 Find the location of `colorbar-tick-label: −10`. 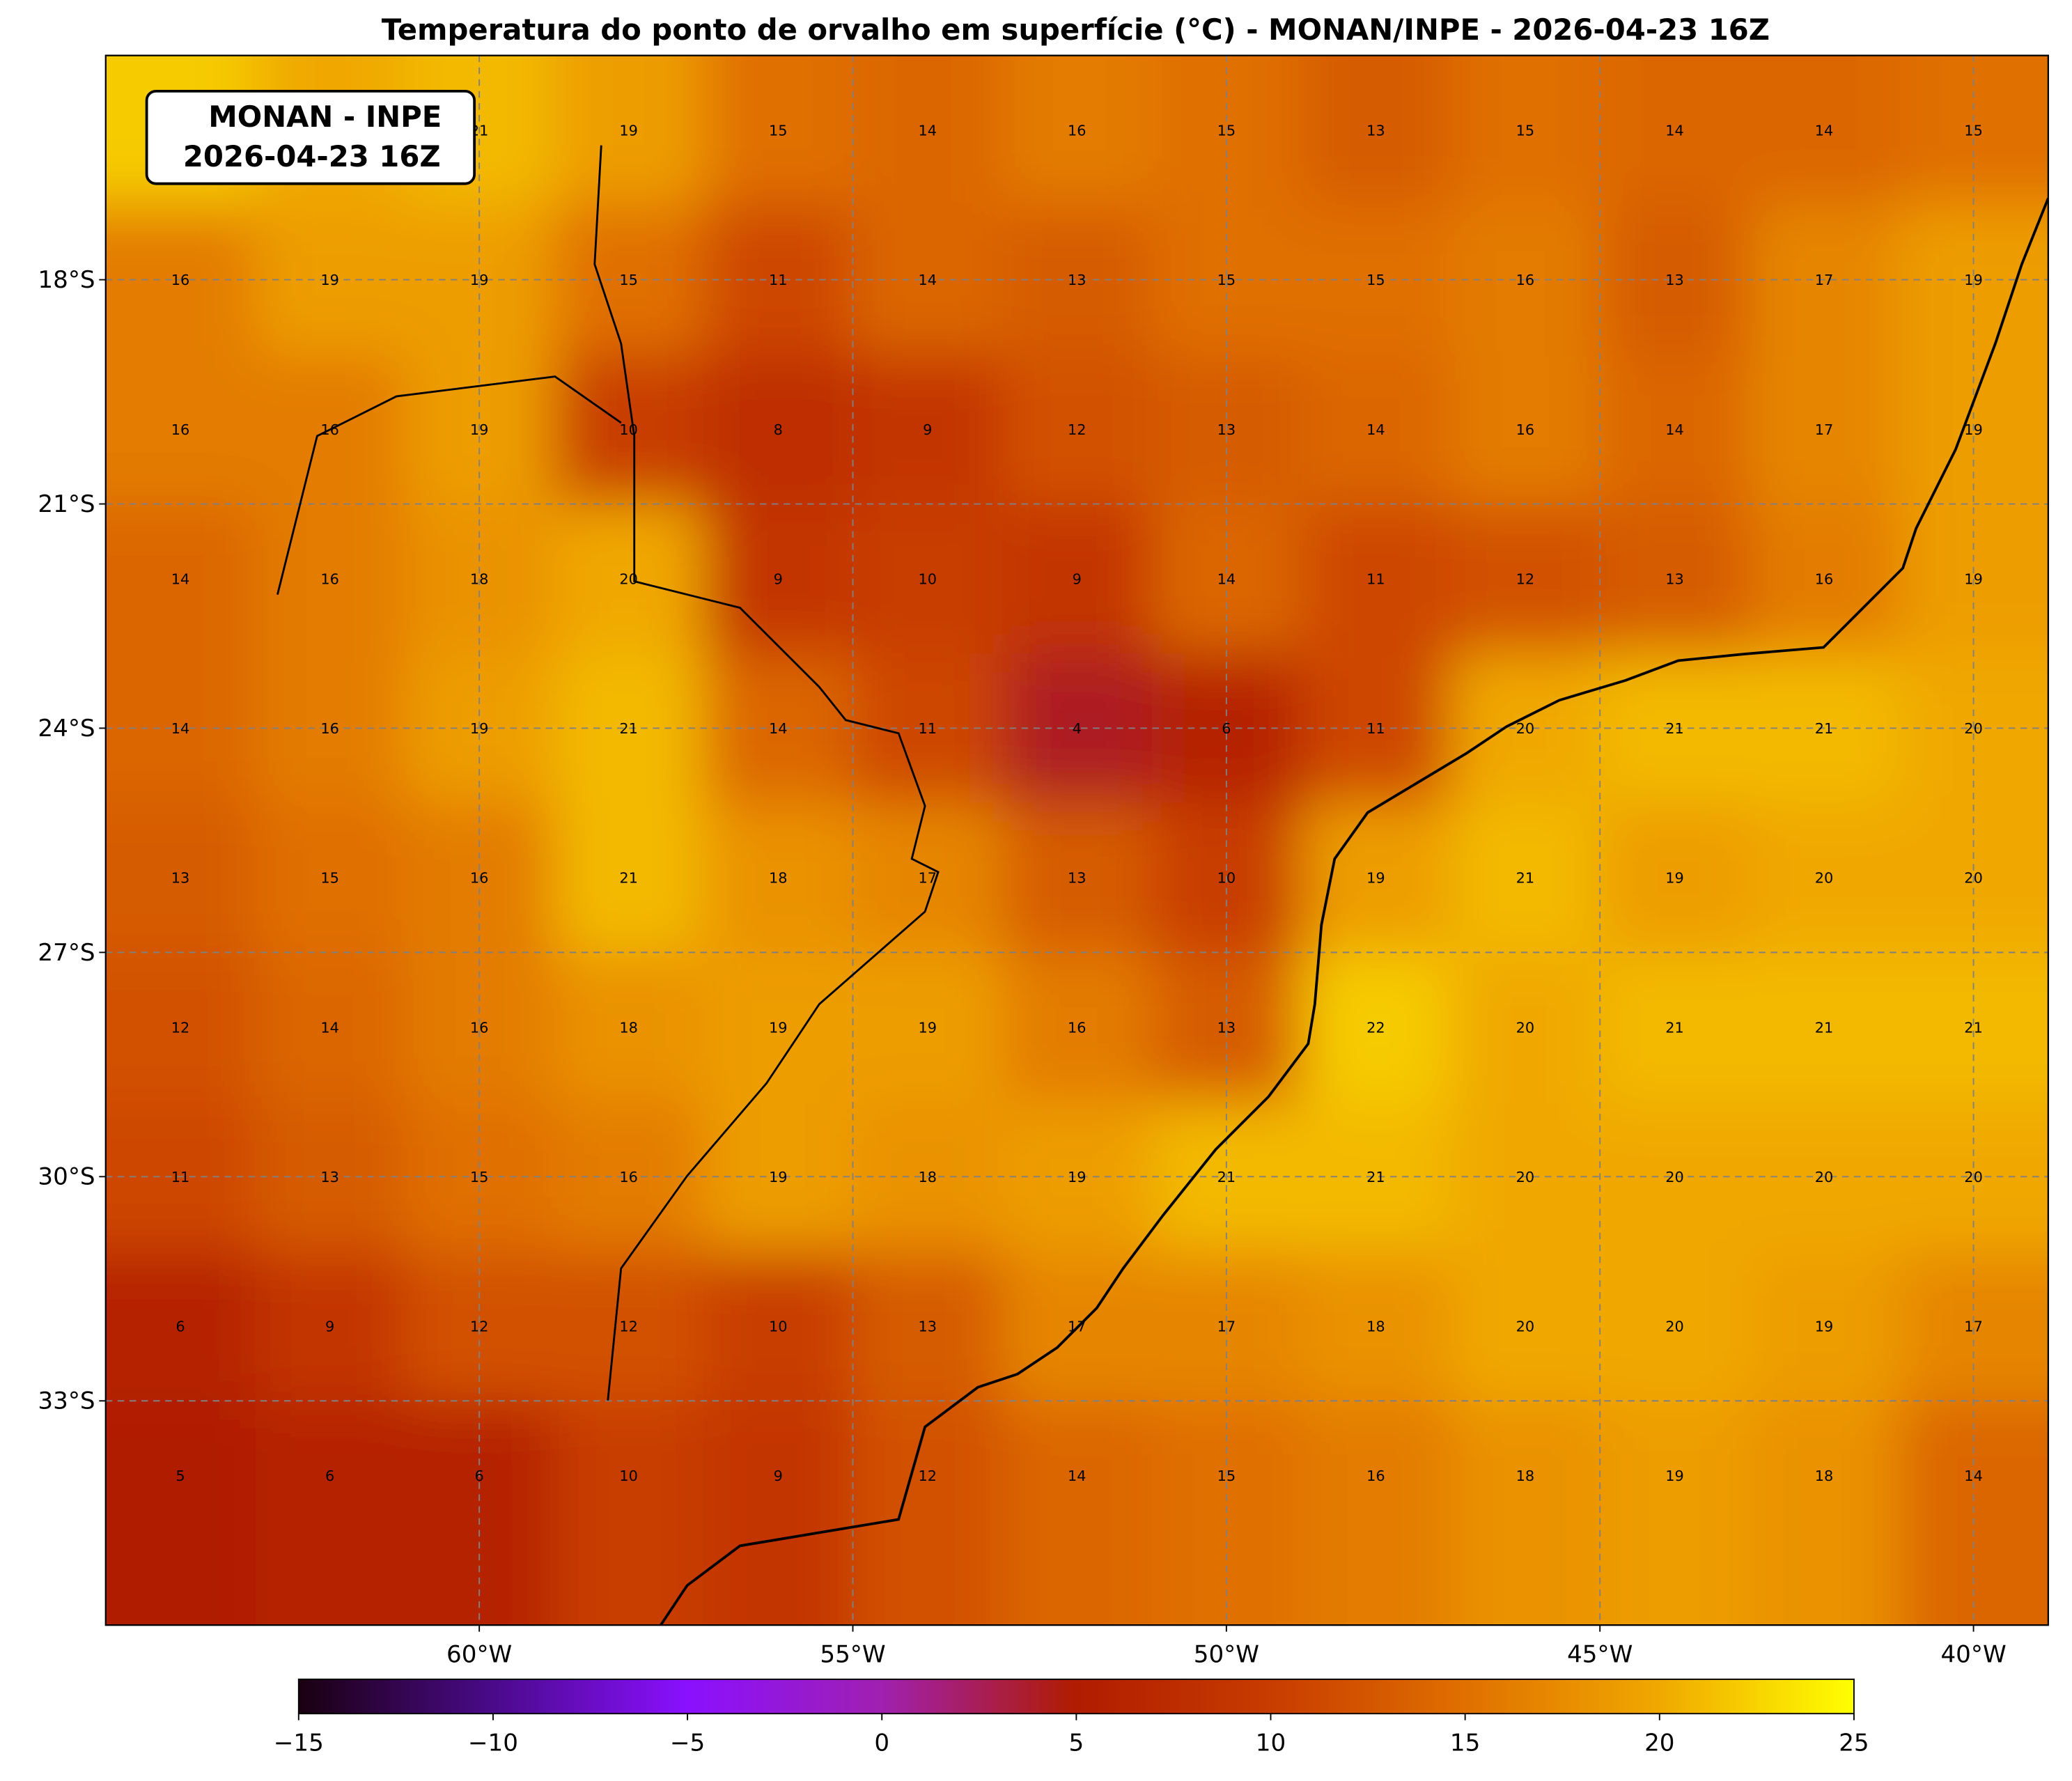

colorbar-tick-label: −10 is located at coordinates (493, 1743).